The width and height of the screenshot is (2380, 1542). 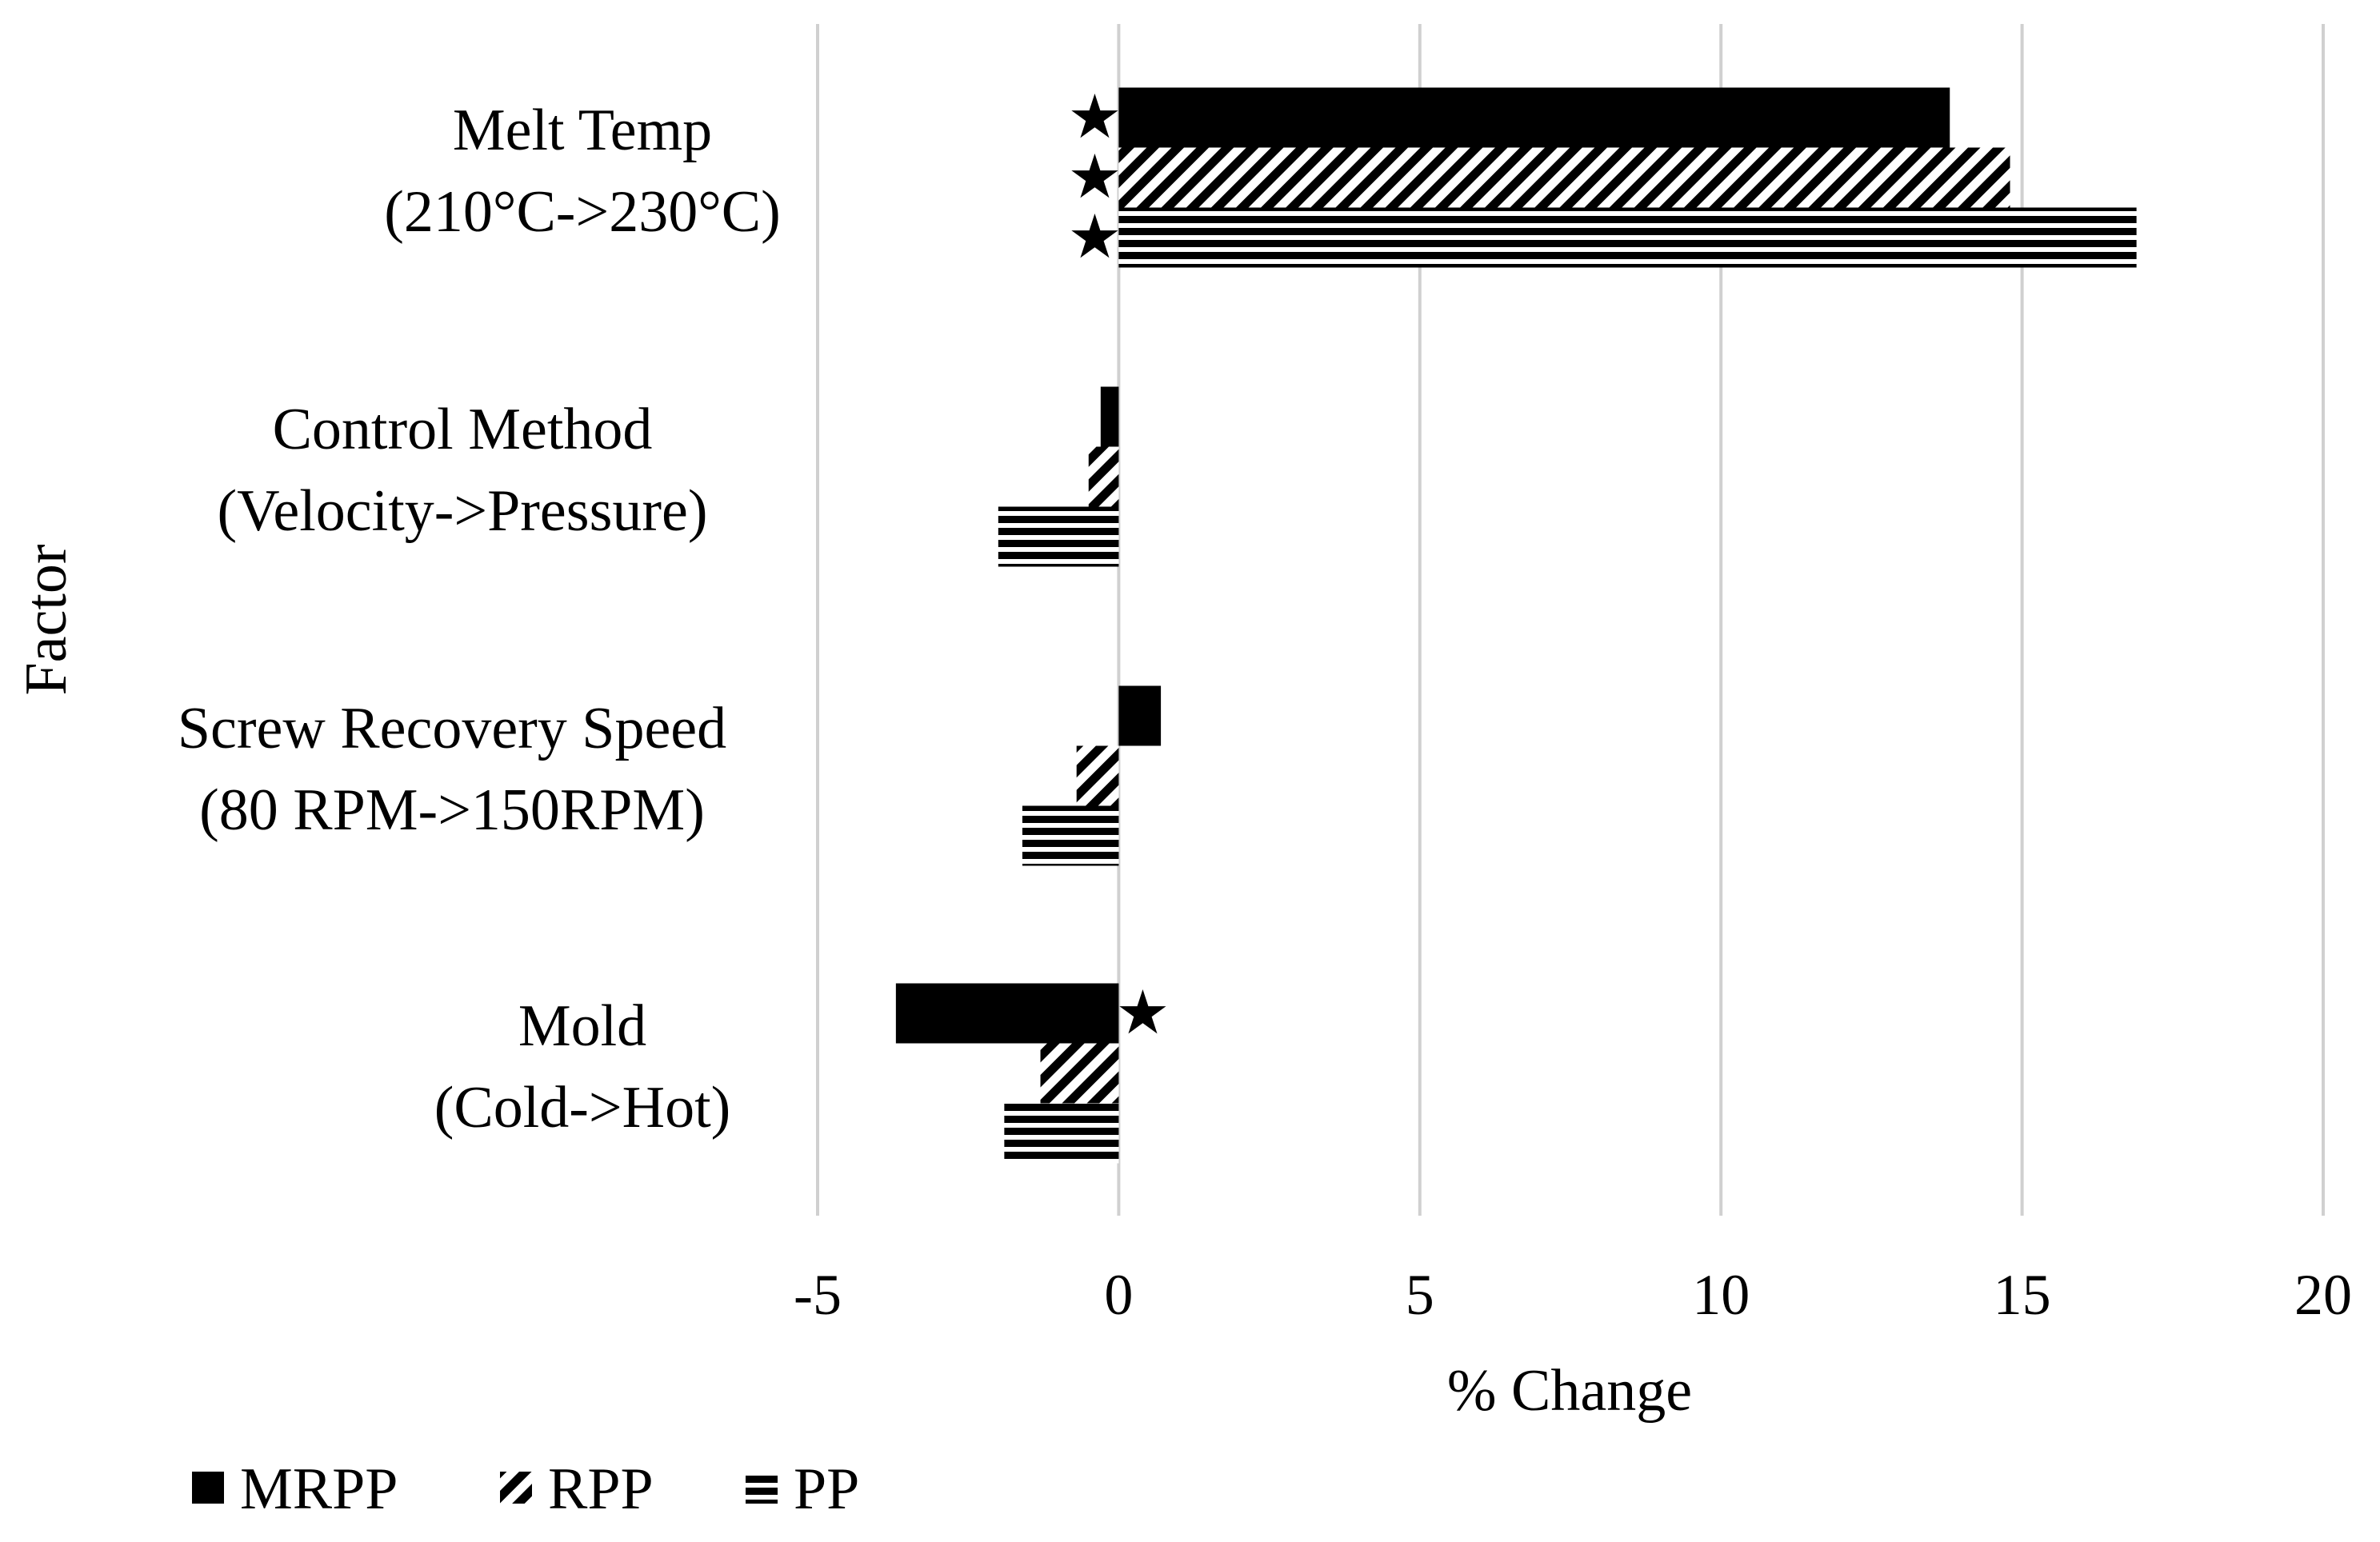 What do you see at coordinates (1118, 1295) in the screenshot?
I see `x-tick-label: 0` at bounding box center [1118, 1295].